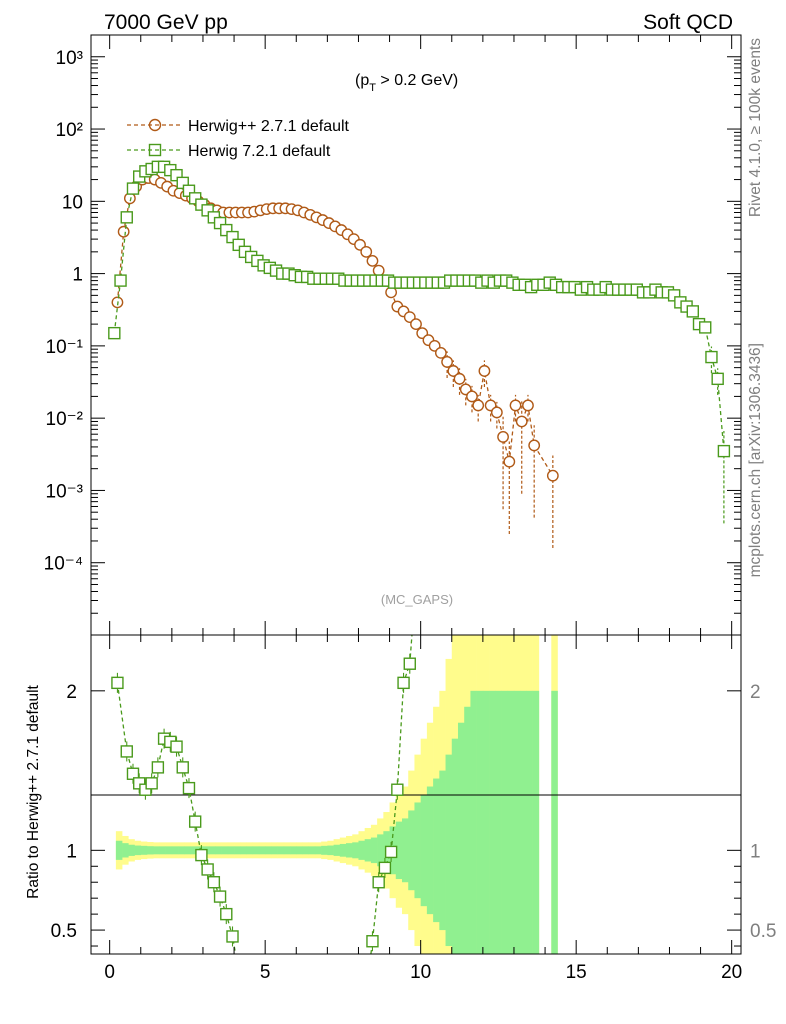  What do you see at coordinates (63, 564) in the screenshot?
I see `main-y-tick-label: 10⁻⁴` at bounding box center [63, 564].